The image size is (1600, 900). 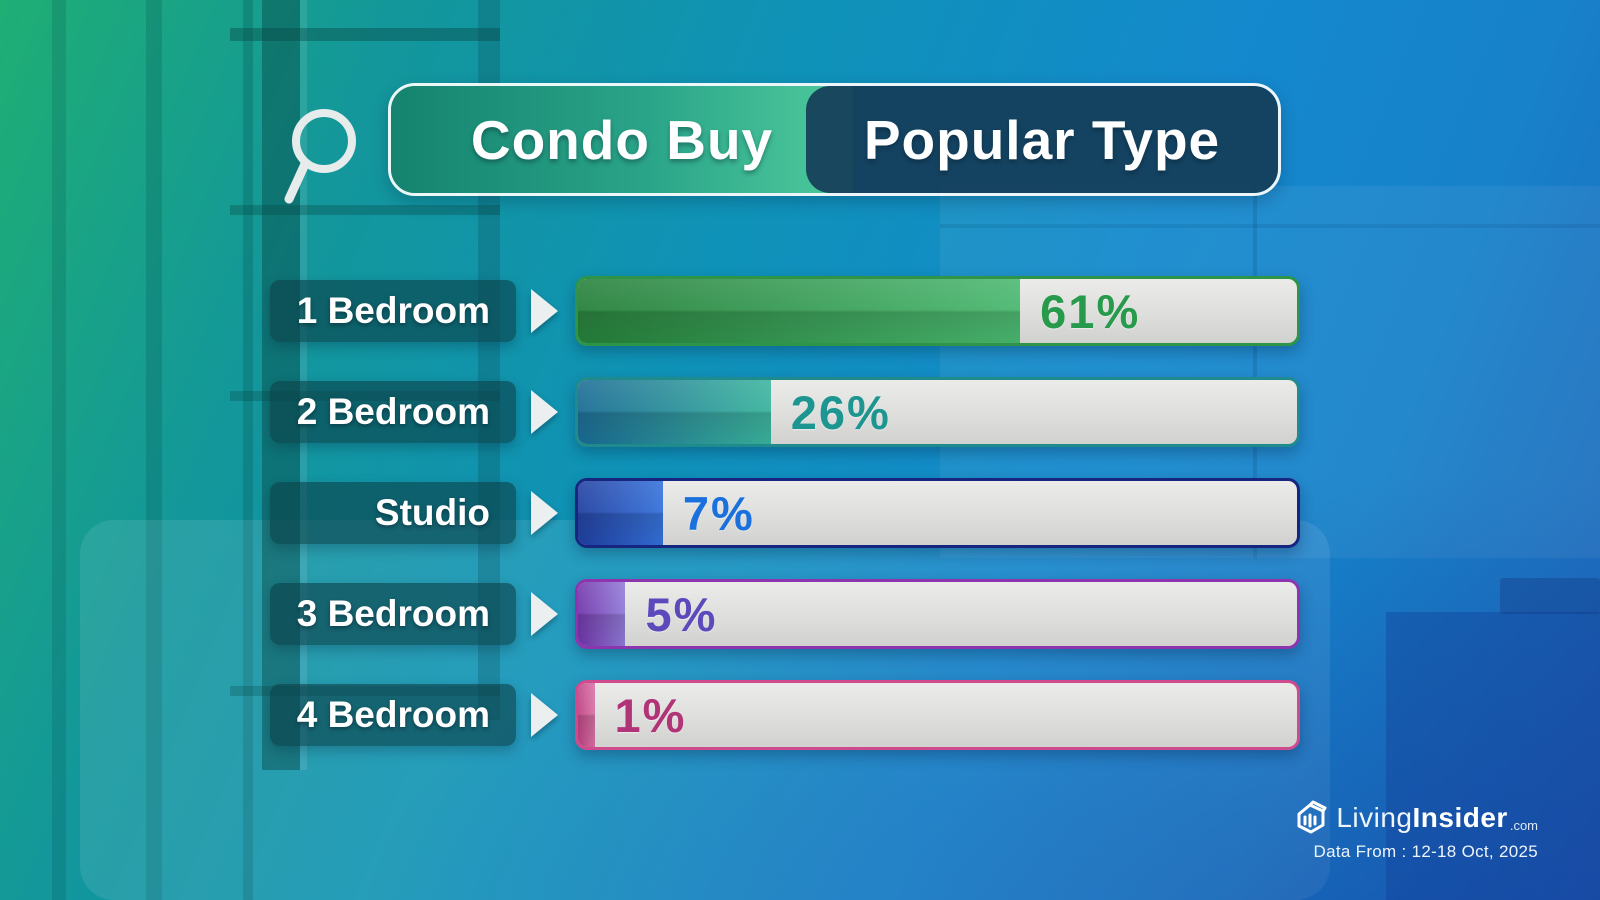 What do you see at coordinates (650, 715) in the screenshot?
I see `value-label: 1%` at bounding box center [650, 715].